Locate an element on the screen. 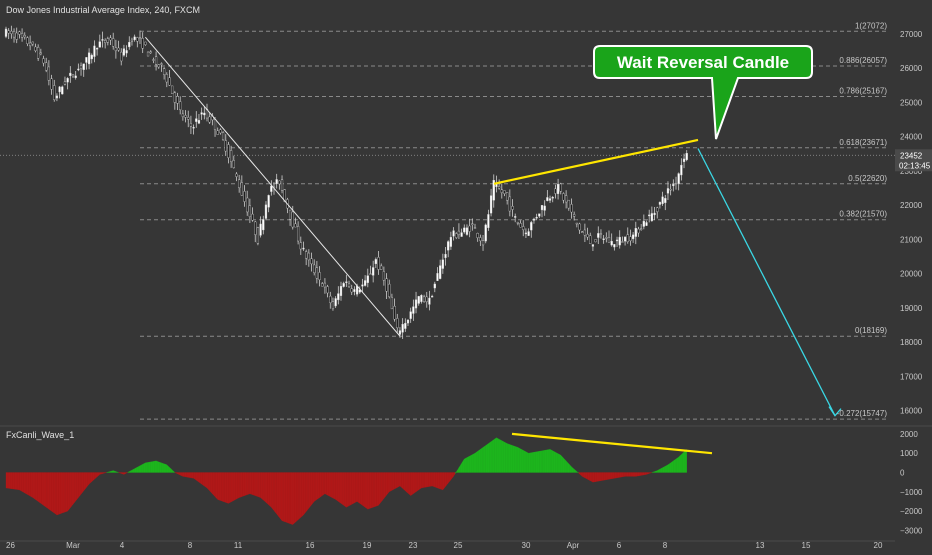  divergence-line is located at coordinates (612, 443).